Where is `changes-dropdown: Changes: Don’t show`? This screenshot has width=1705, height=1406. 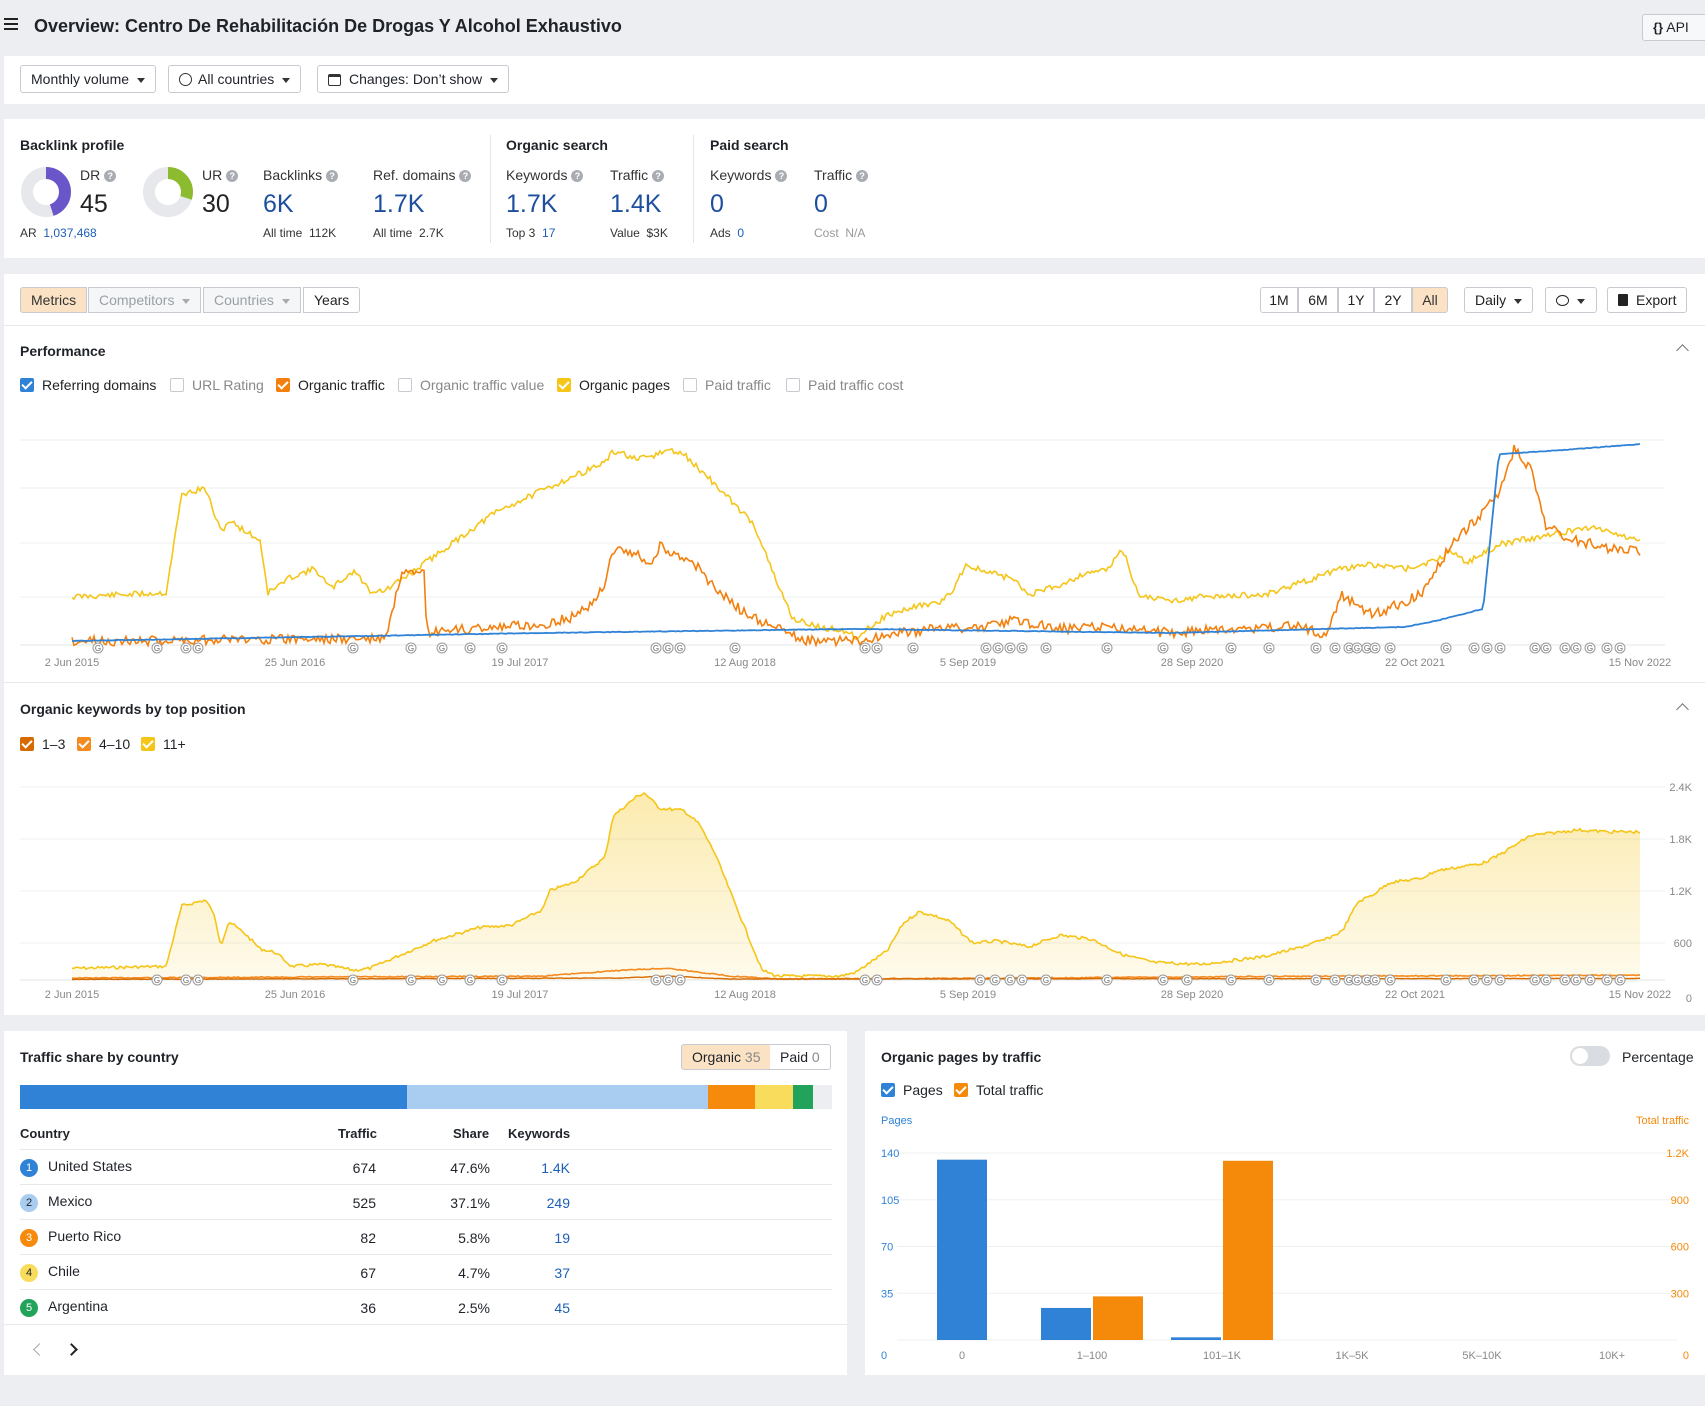
changes-dropdown: Changes: Don’t show is located at coordinates (413, 79).